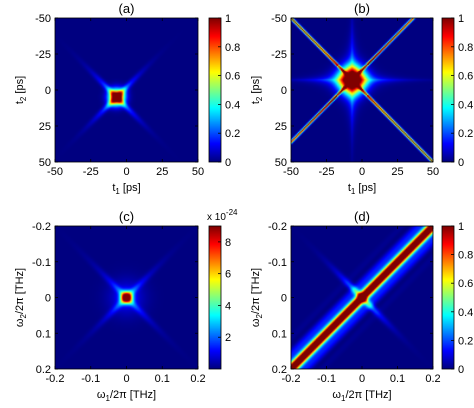  Describe the element at coordinates (113, 188) in the screenshot. I see `x-axis-label-base: t` at that location.